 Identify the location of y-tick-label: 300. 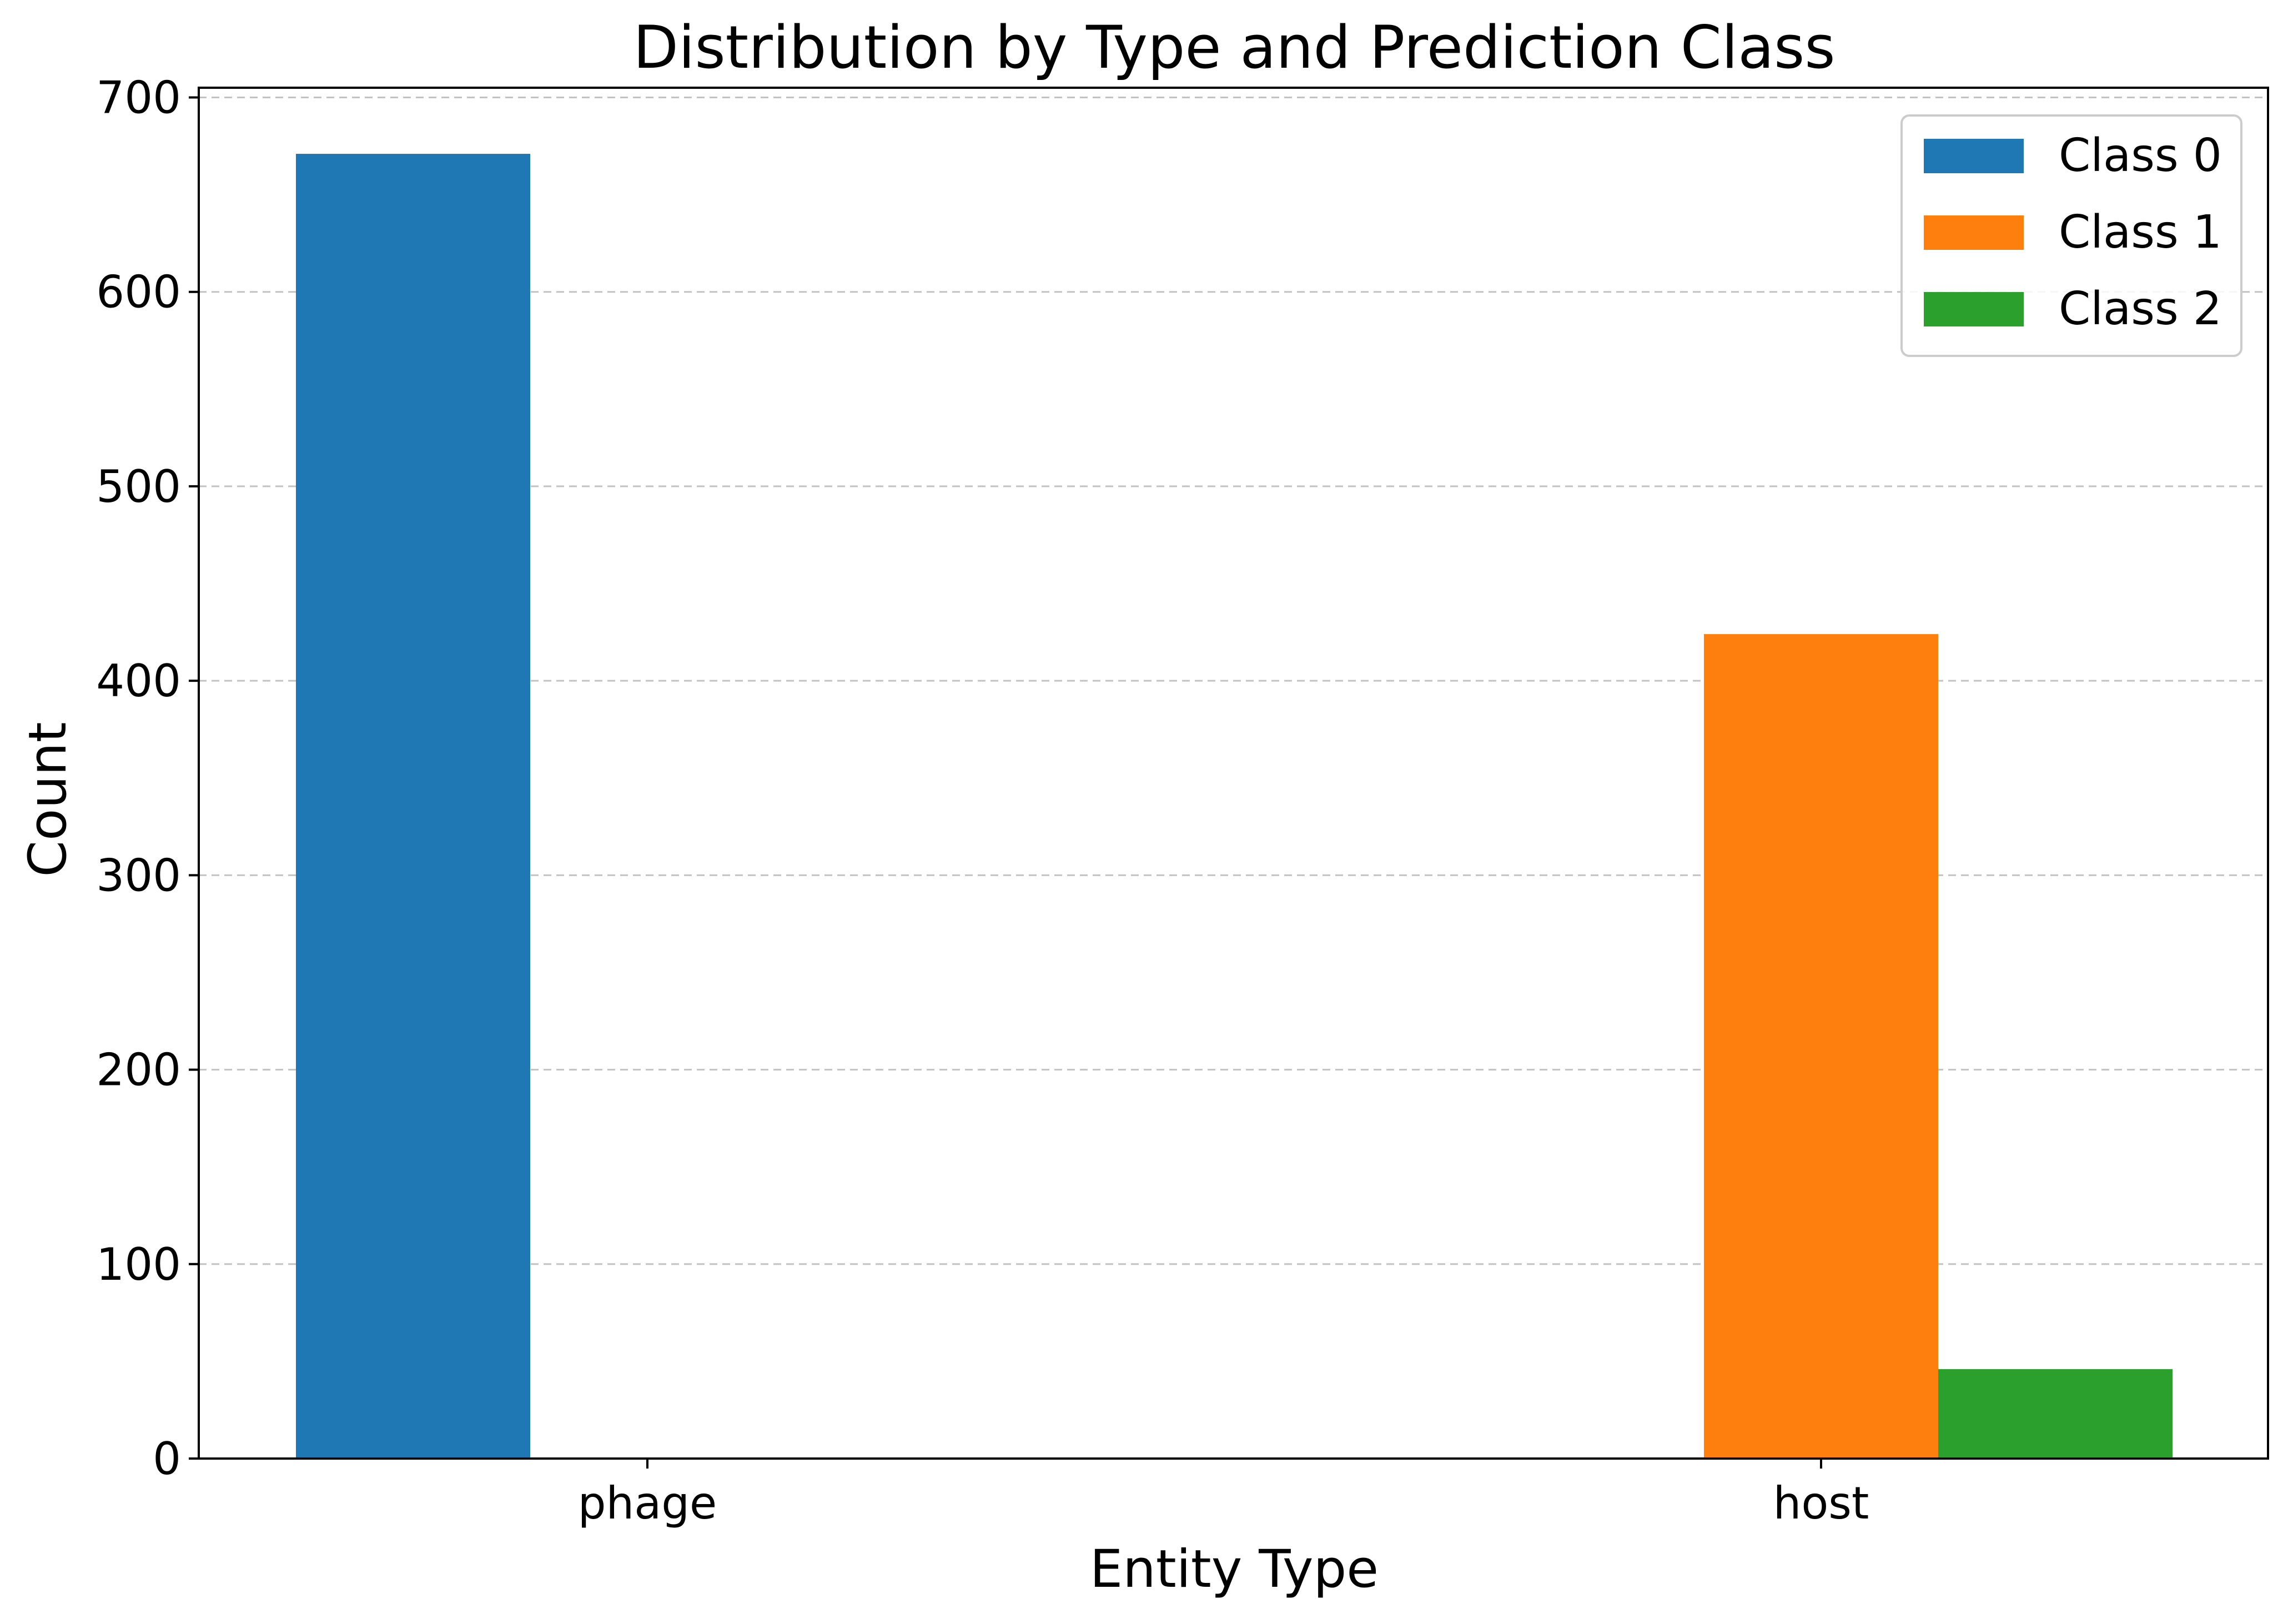
(138, 875).